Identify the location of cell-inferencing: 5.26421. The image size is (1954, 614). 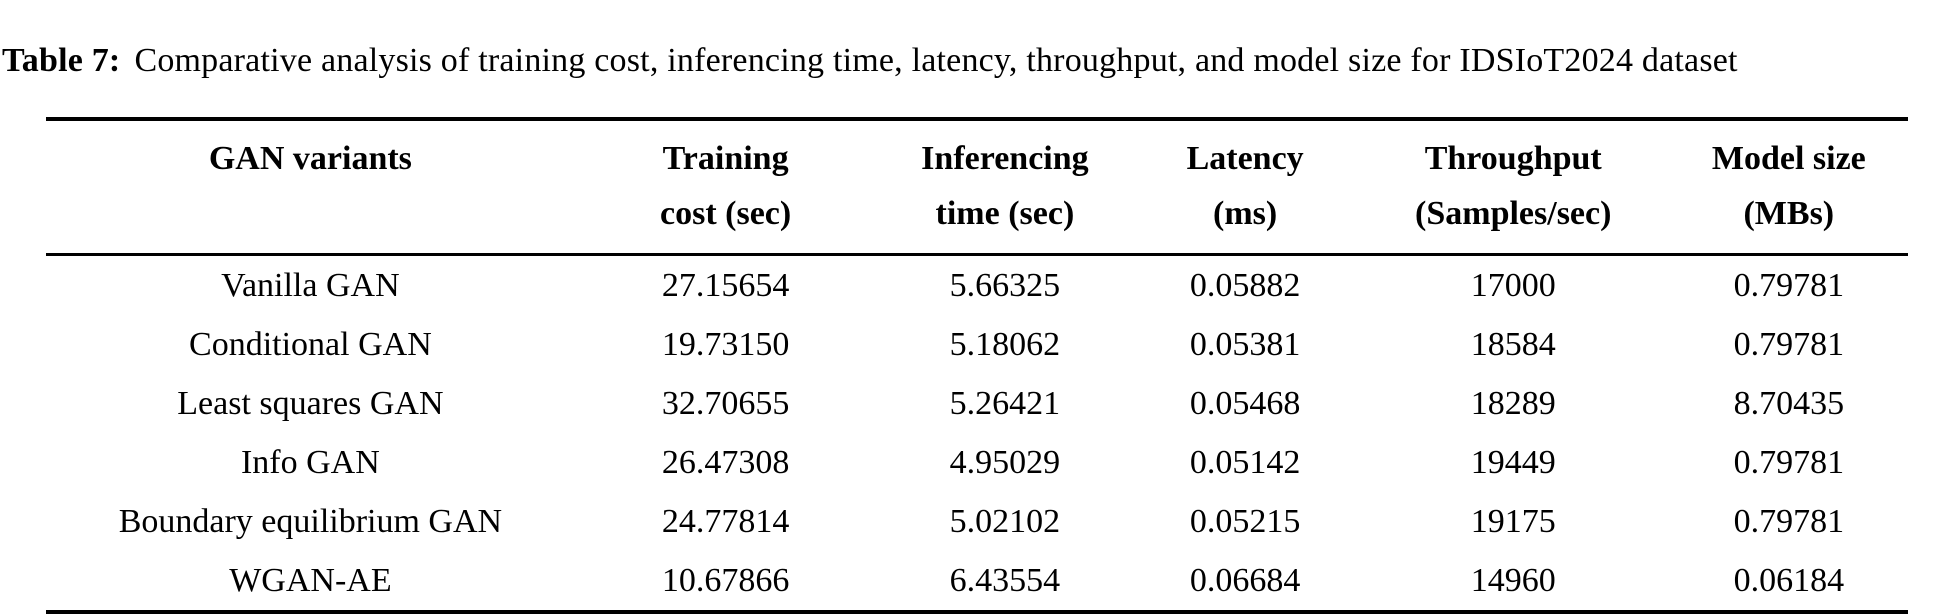
(1005, 403).